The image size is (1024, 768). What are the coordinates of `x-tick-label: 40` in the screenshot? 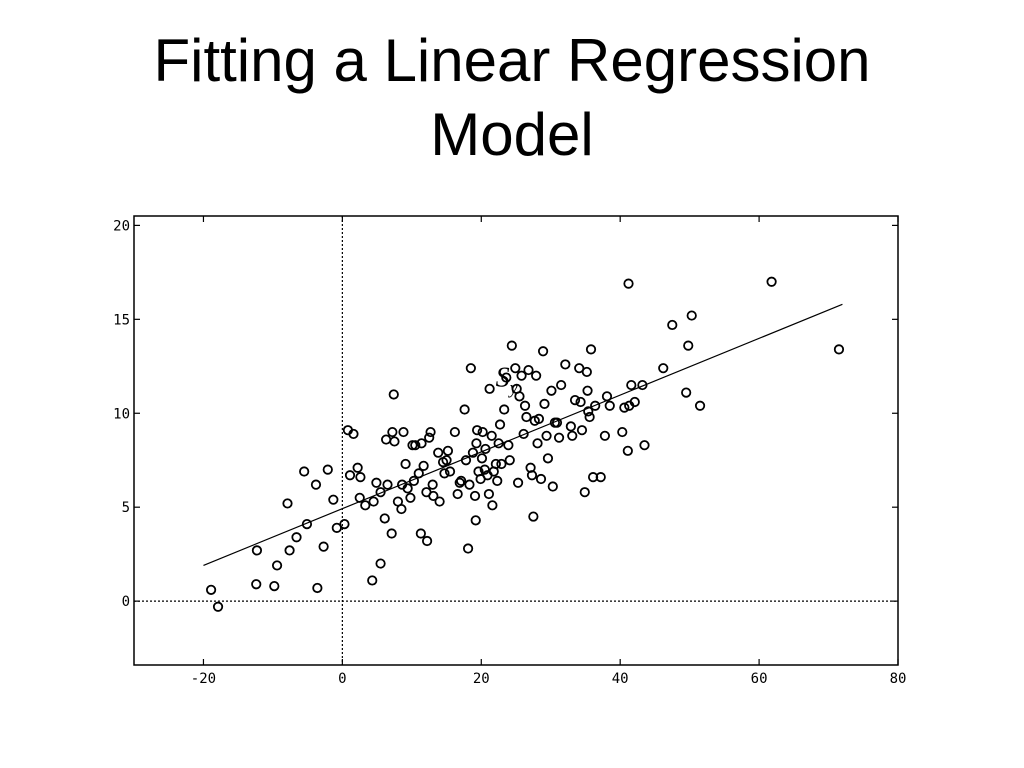 It's located at (620, 679).